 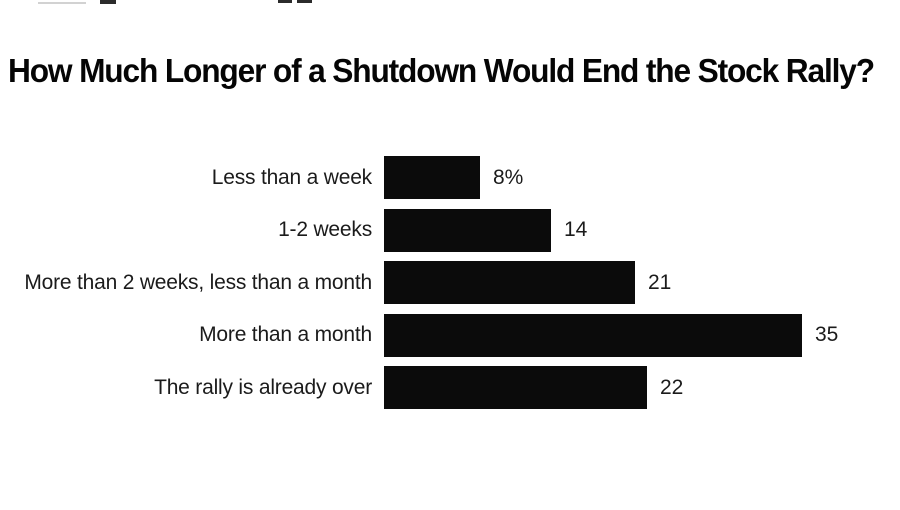 I want to click on bar-row: More than 2 weeks, less than a month 21, so click(x=450, y=283).